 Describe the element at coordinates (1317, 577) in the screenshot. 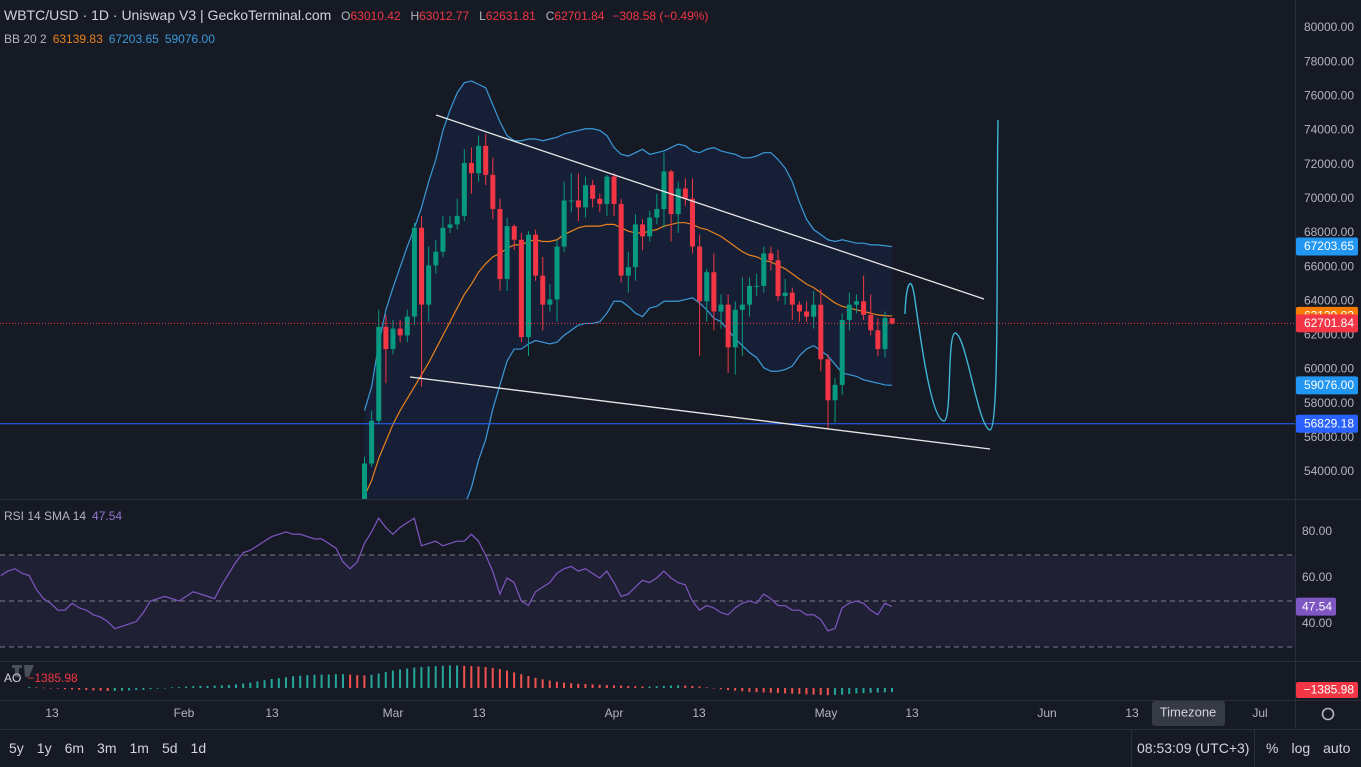

I see `rsi-tick-label: 60.00` at that location.